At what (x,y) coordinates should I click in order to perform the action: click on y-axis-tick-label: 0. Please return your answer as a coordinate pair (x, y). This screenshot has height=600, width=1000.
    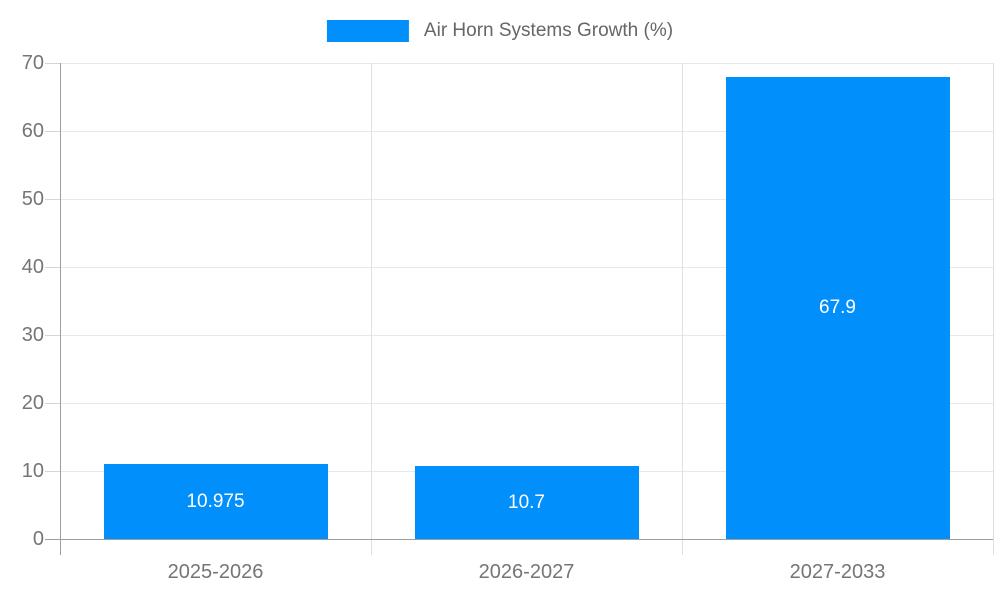
    Looking at the image, I should click on (38, 539).